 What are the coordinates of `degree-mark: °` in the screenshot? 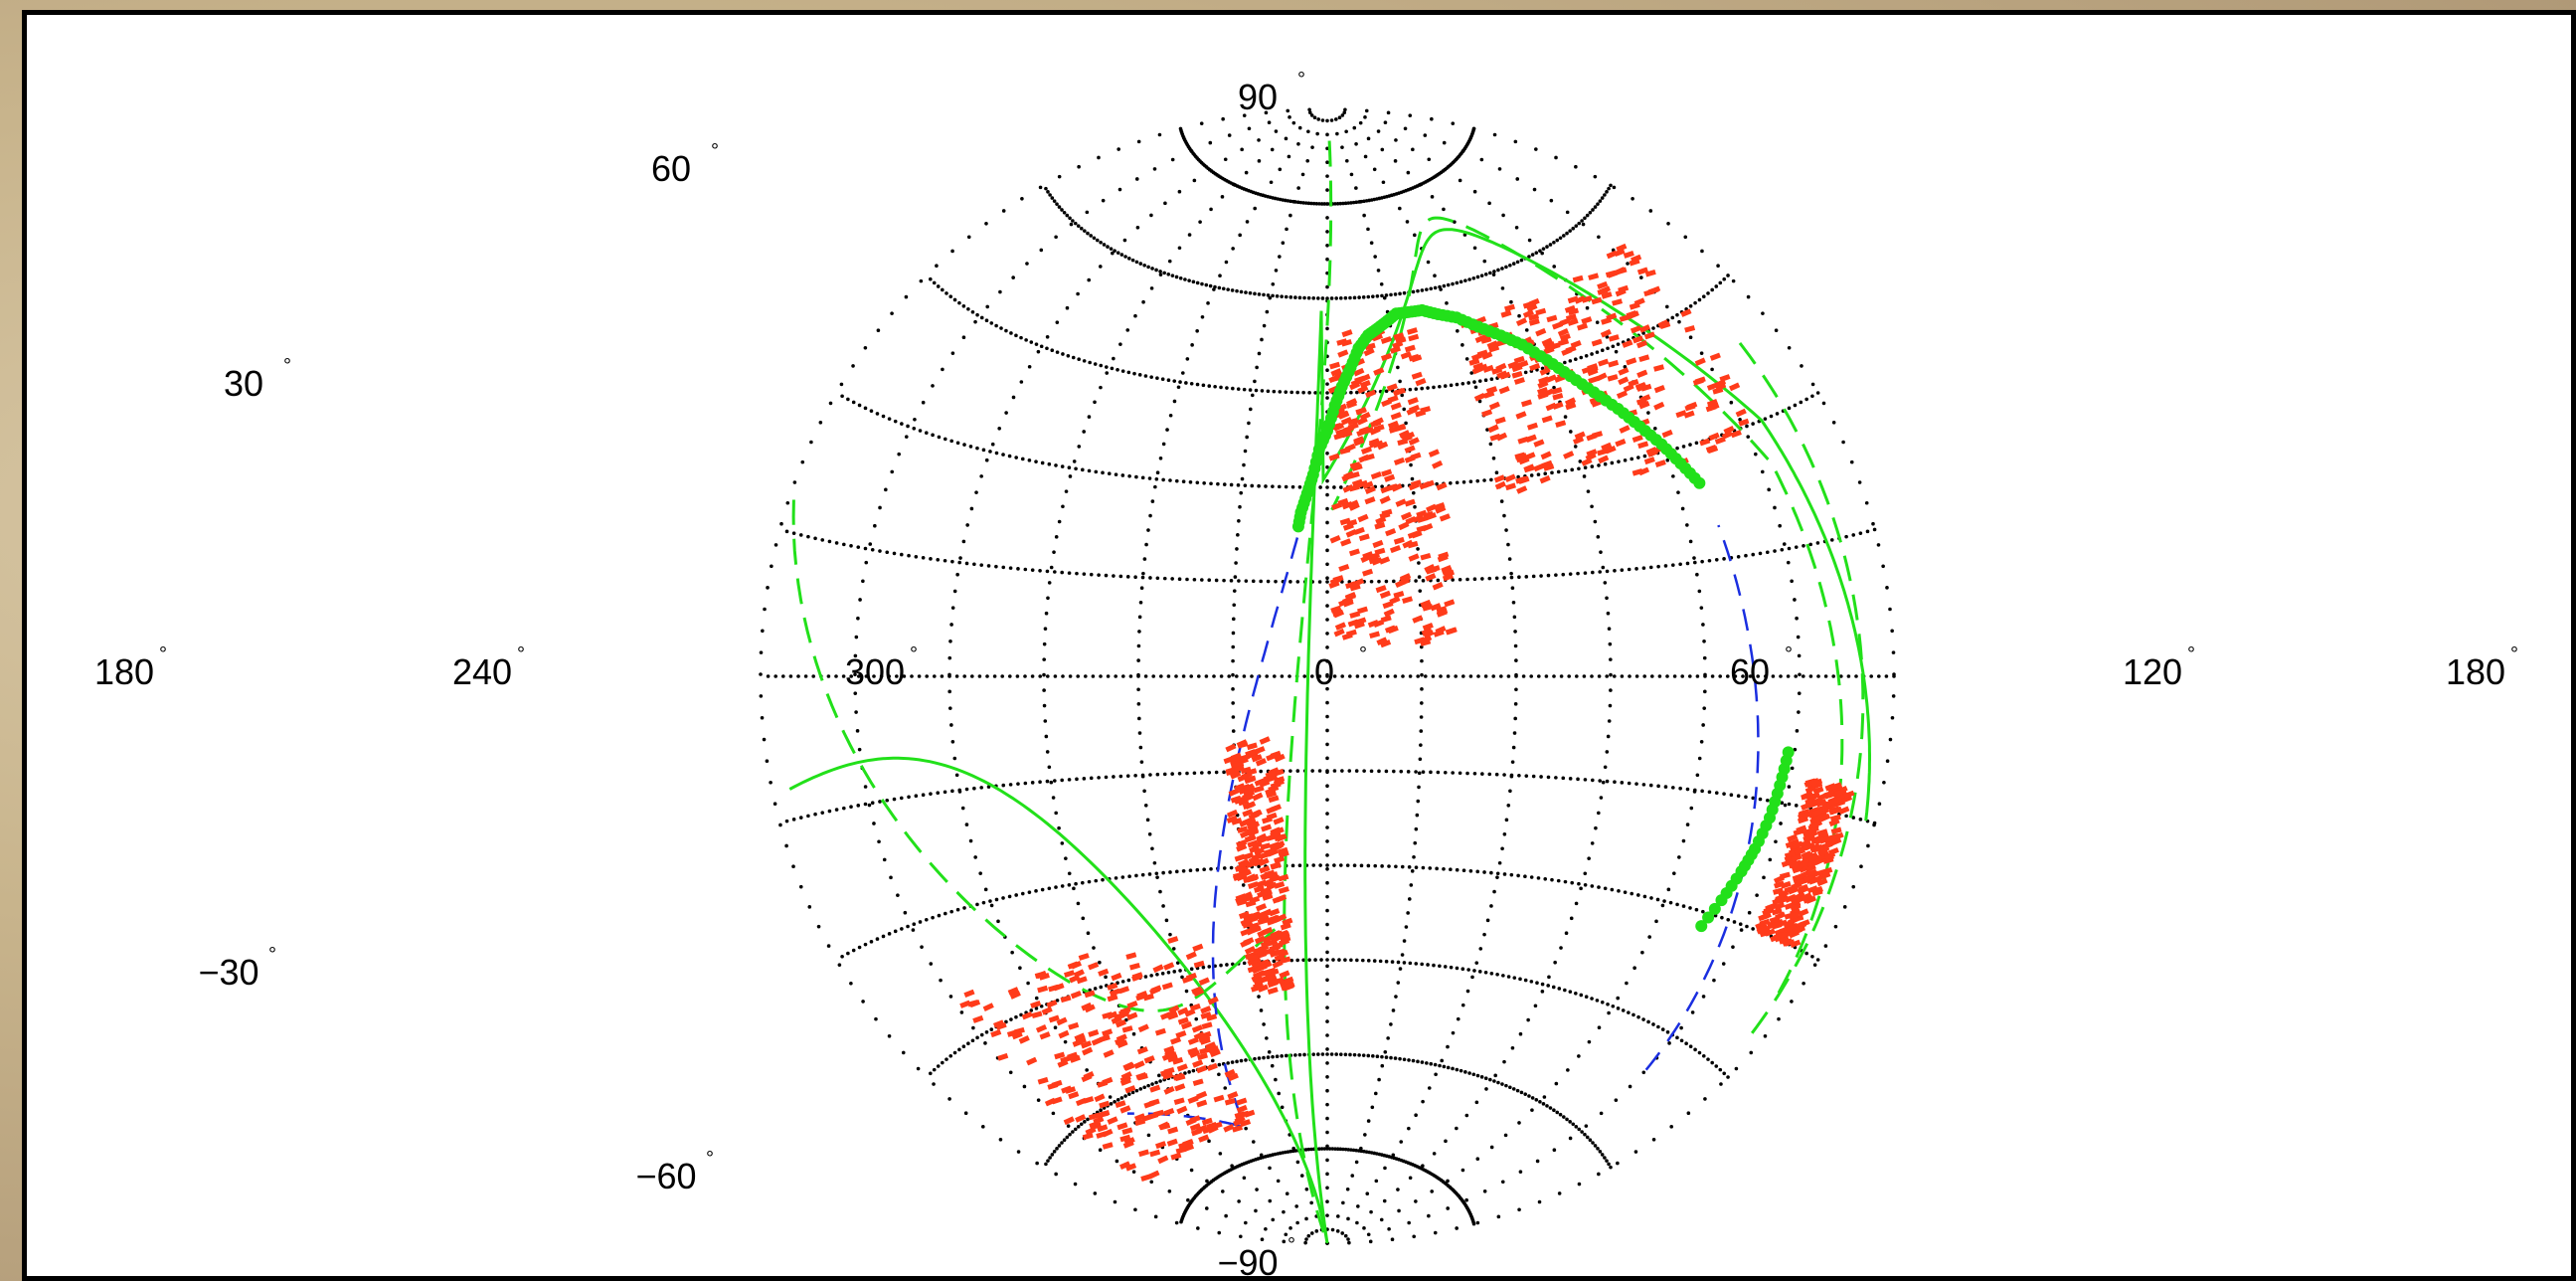 It's located at (715, 151).